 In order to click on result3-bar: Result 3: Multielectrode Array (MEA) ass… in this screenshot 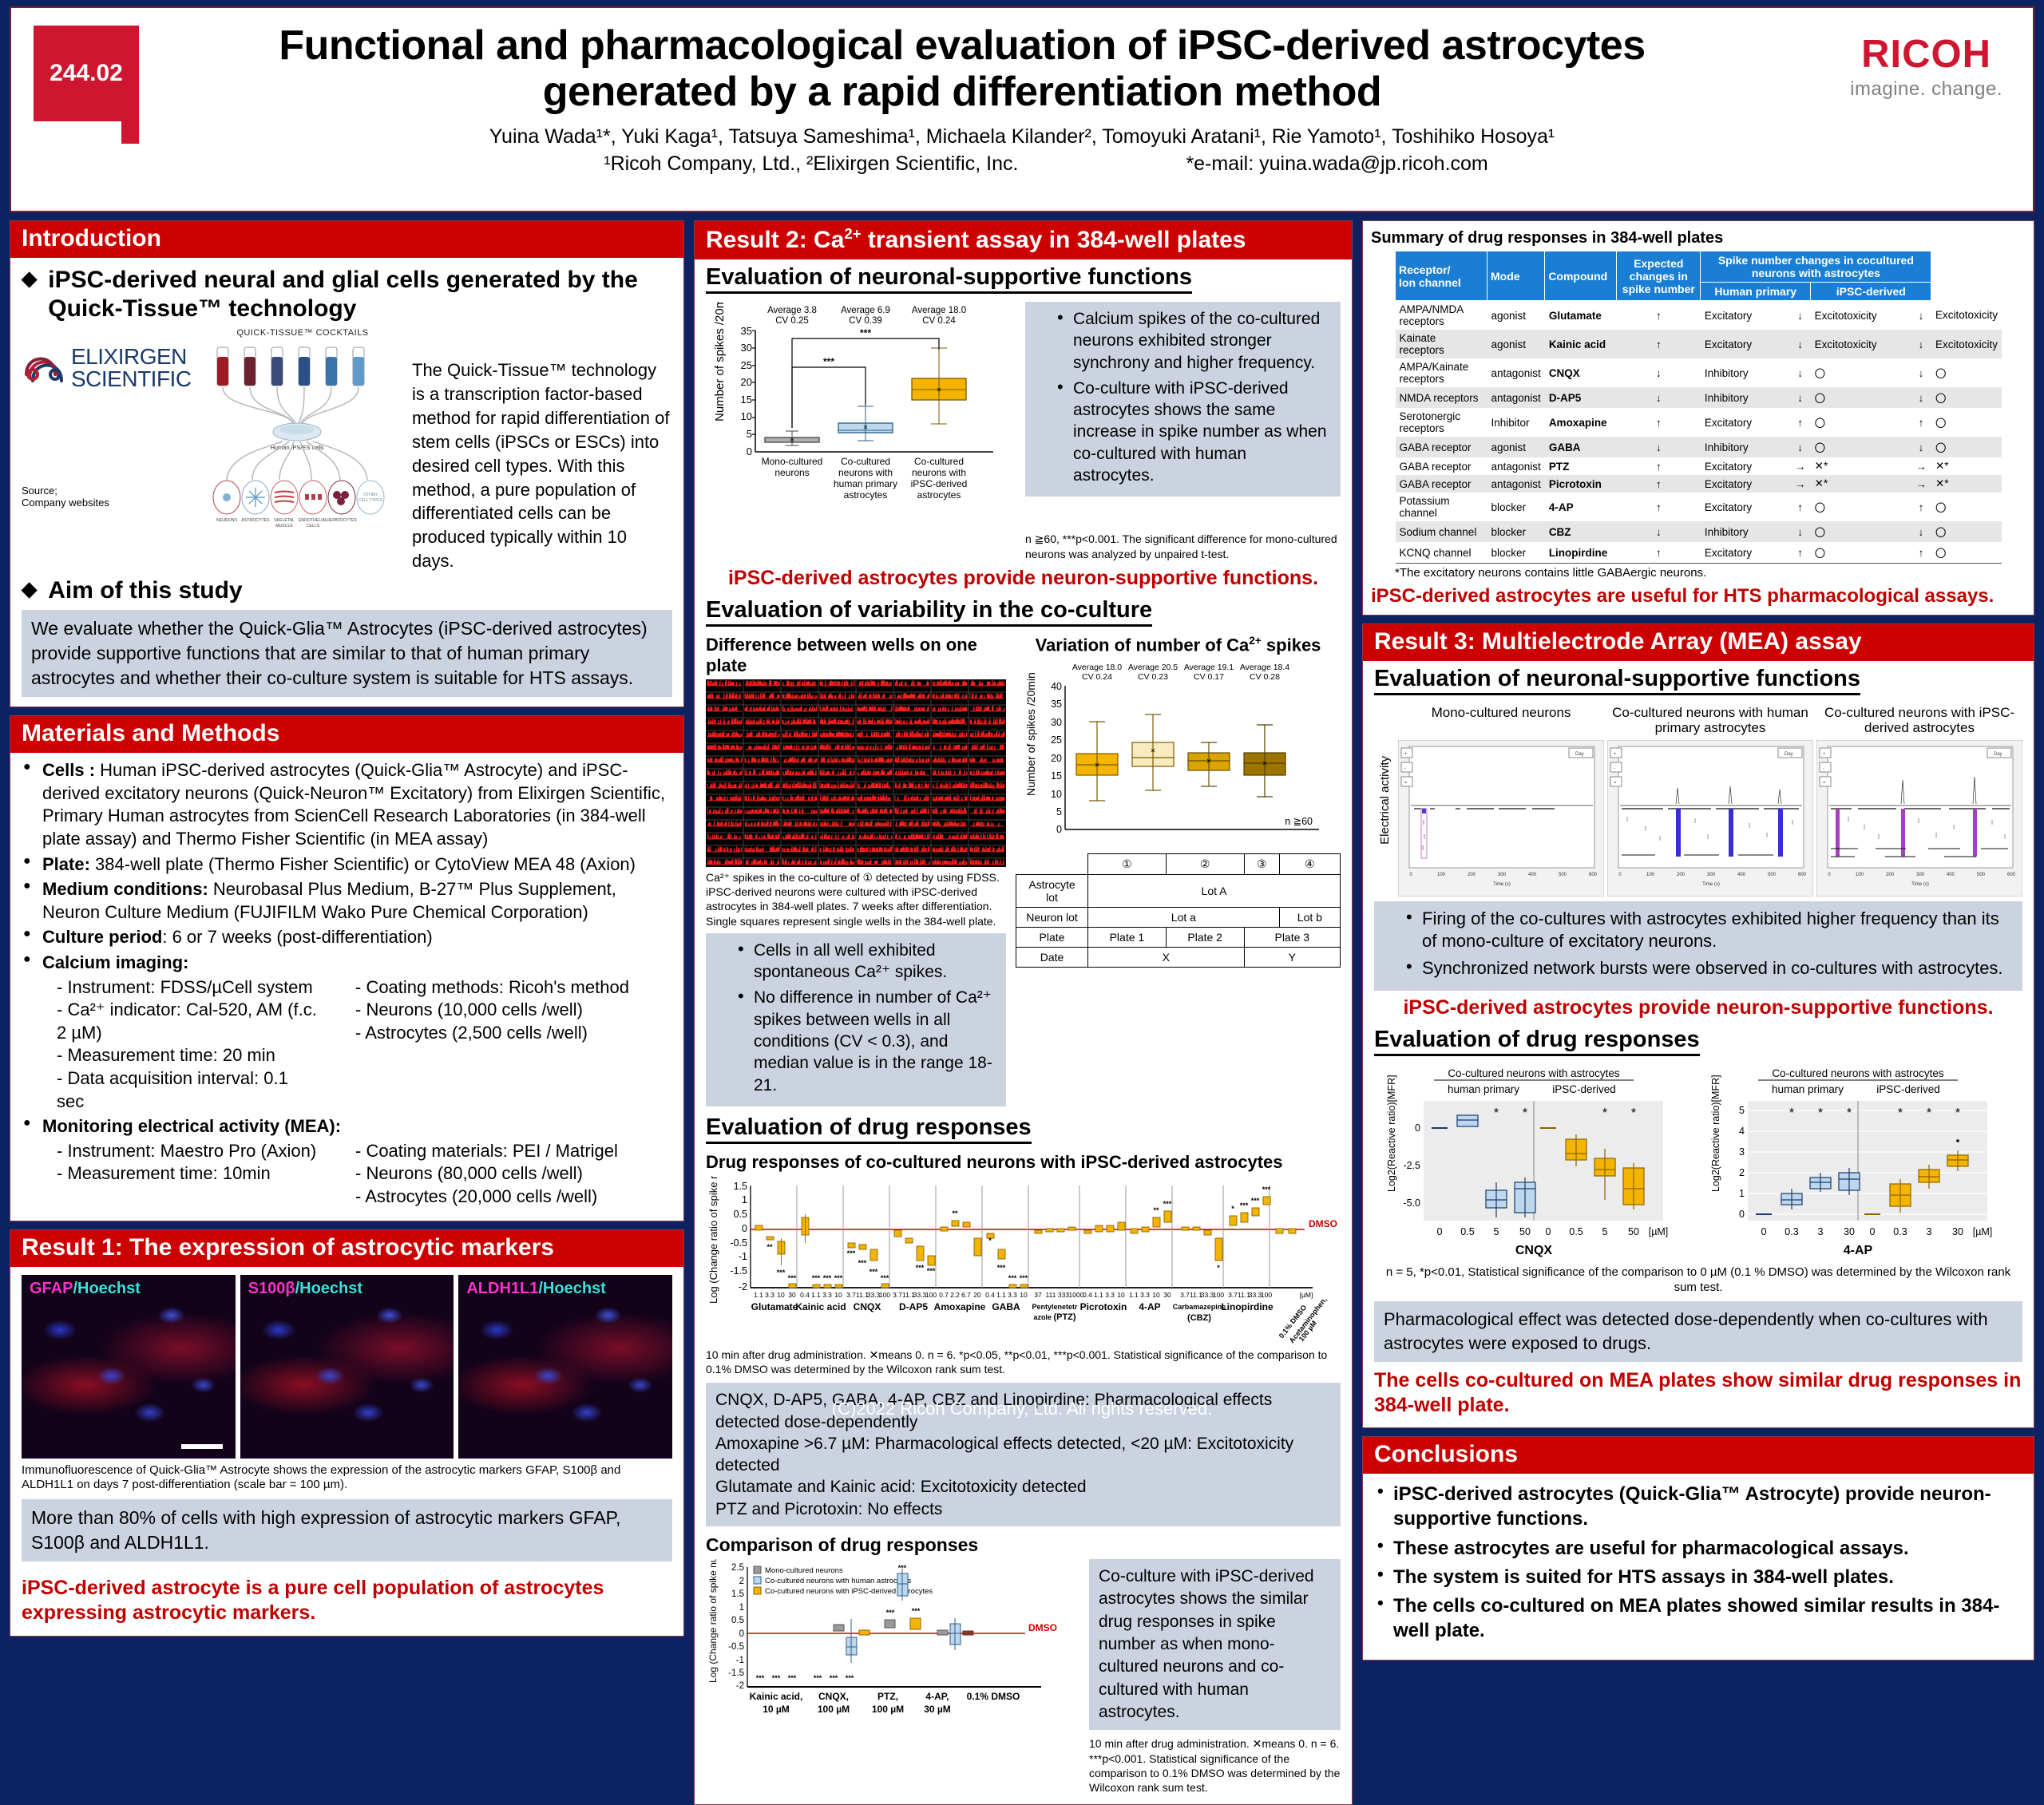, I will do `click(1698, 642)`.